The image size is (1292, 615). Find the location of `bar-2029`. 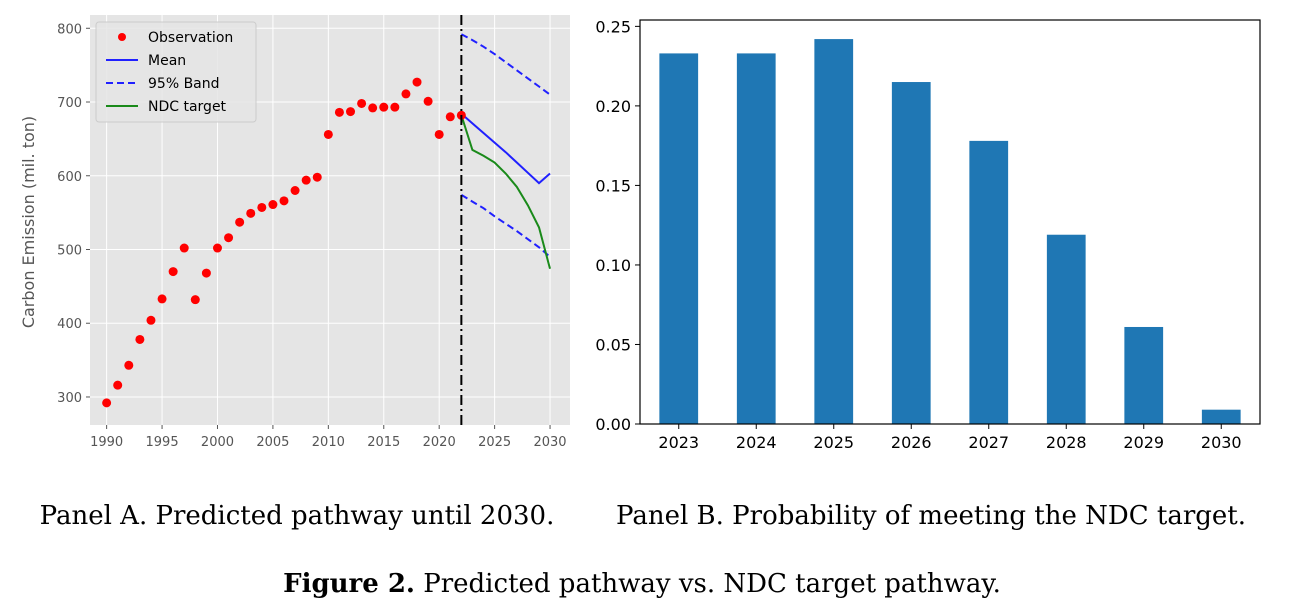

bar-2029 is located at coordinates (1144, 375).